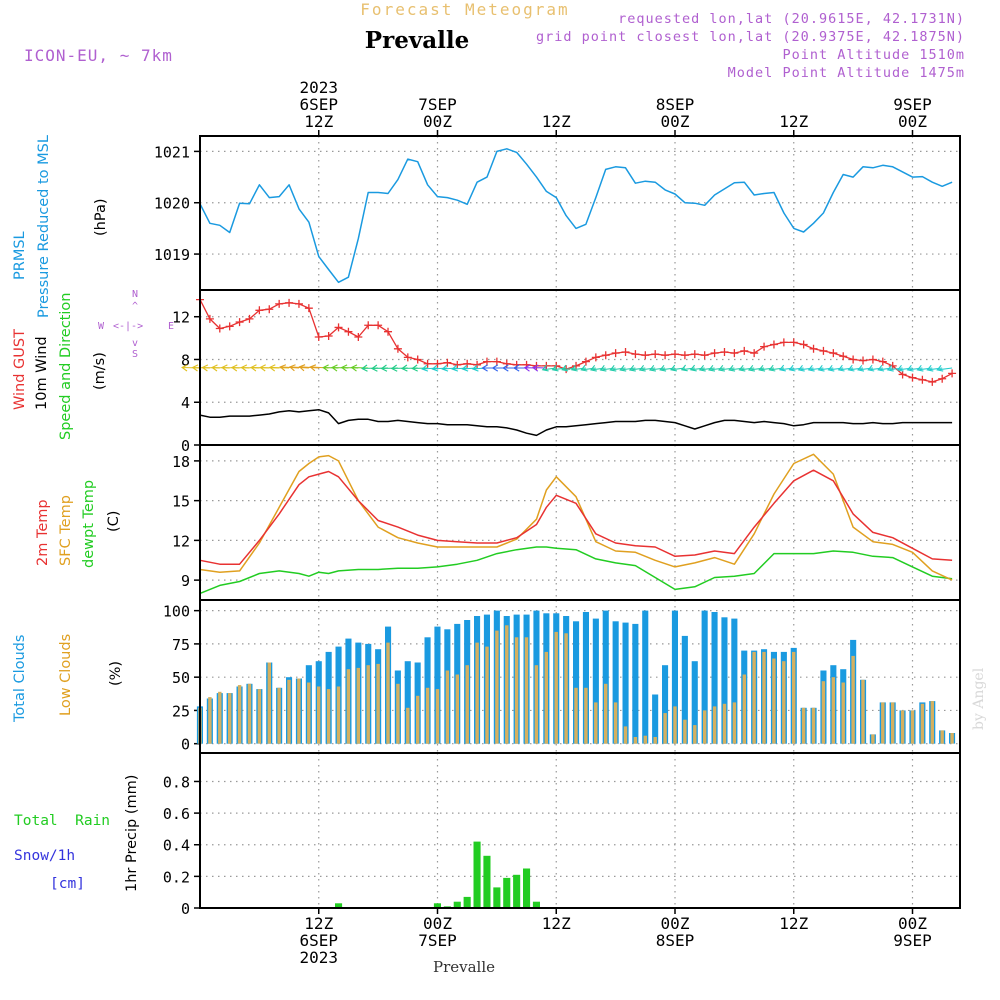 This screenshot has width=1000, height=1000. Describe the element at coordinates (20, 255) in the screenshot. I see `pressure-label-1: PRMSL` at that location.